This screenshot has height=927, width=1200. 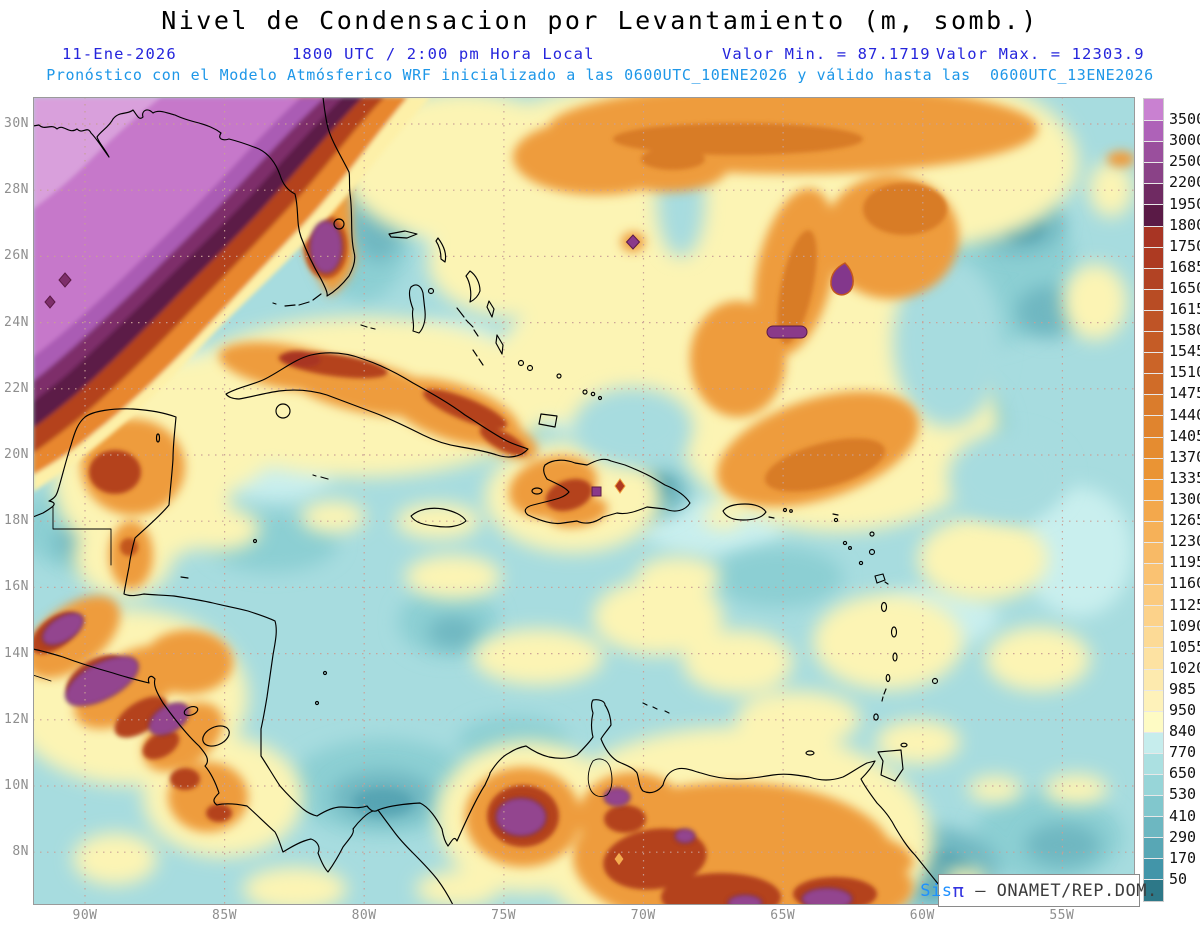 I want to click on colorbar-level: 1615, so click(x=1184, y=309).